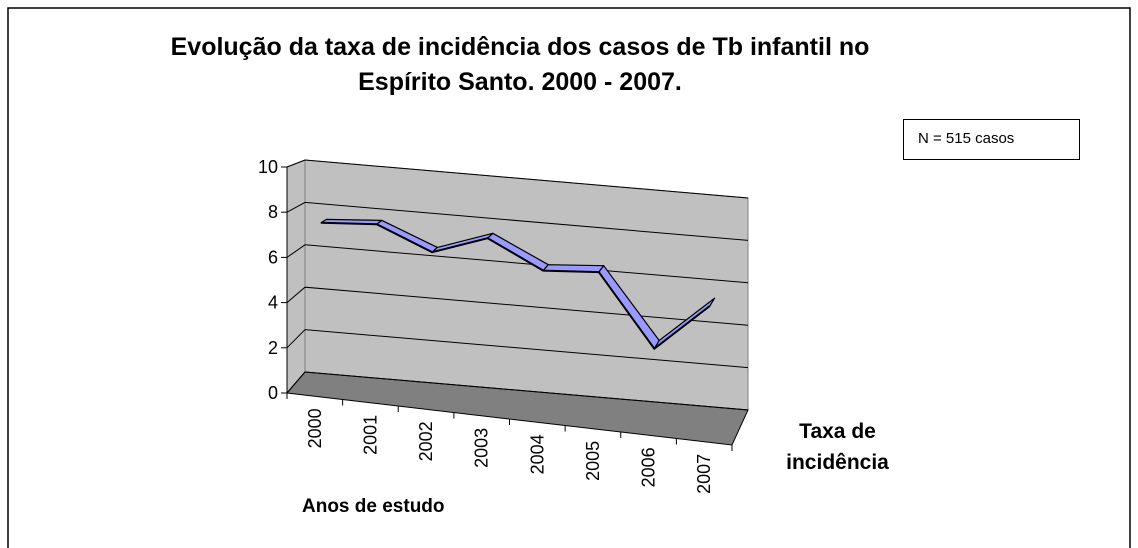 The image size is (1138, 548). What do you see at coordinates (537, 454) in the screenshot?
I see `x-tick-label: 2004` at bounding box center [537, 454].